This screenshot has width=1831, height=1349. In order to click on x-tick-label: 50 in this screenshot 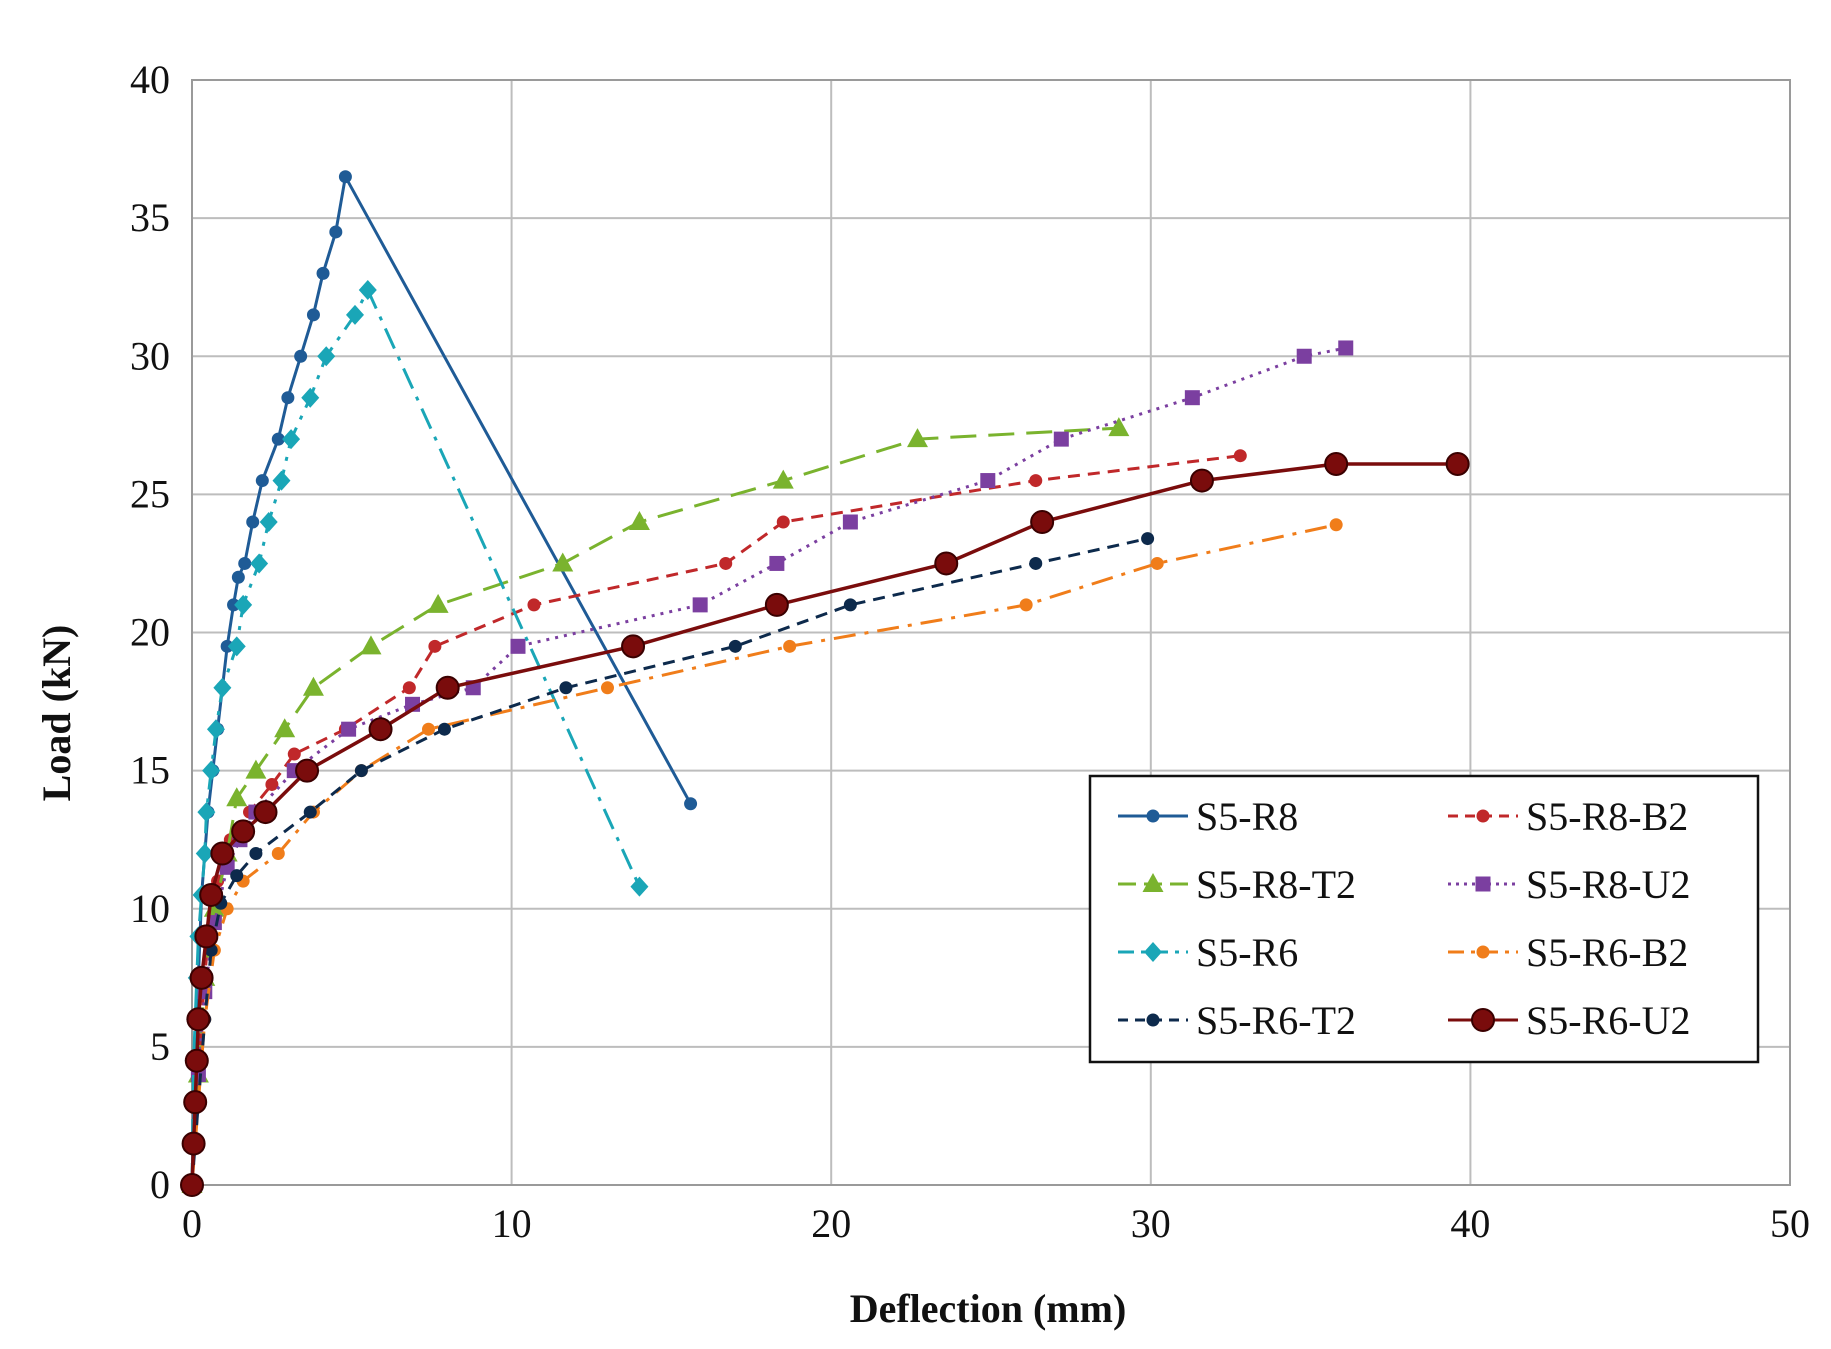, I will do `click(1790, 1223)`.